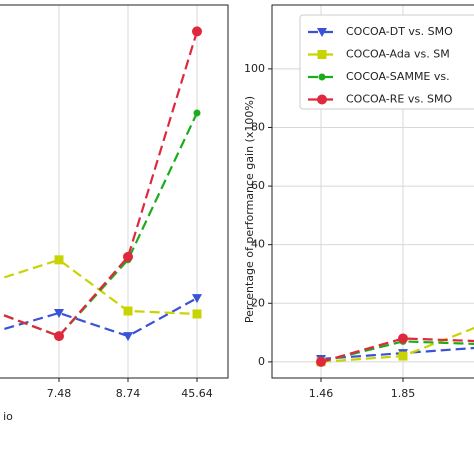  Describe the element at coordinates (261, 361) in the screenshot. I see `y-tick-label: 0` at that location.